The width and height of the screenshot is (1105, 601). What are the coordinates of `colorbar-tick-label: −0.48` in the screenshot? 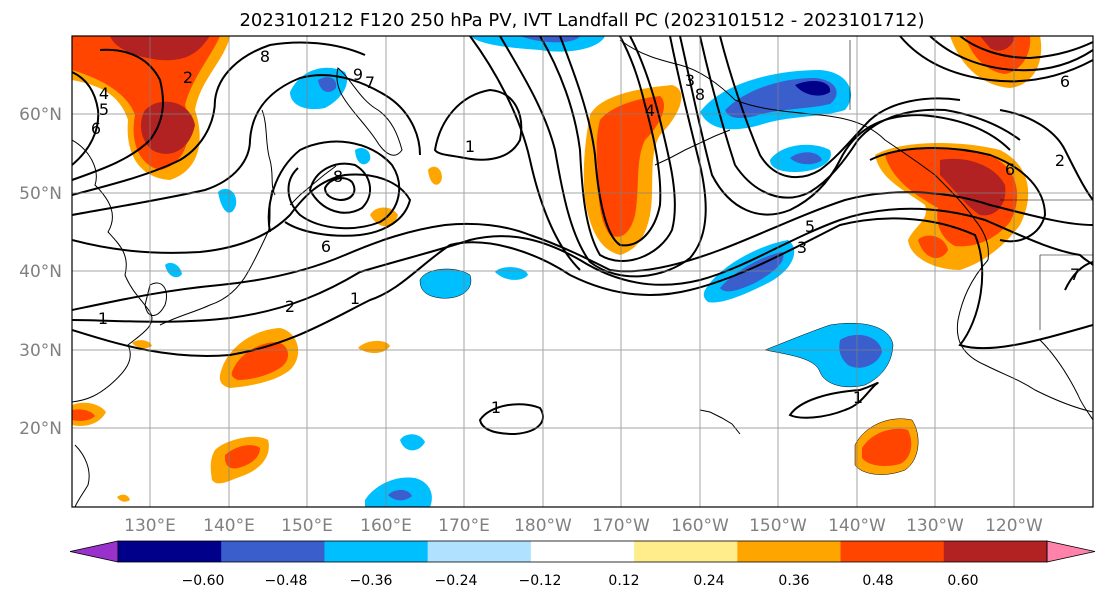 It's located at (286, 581).